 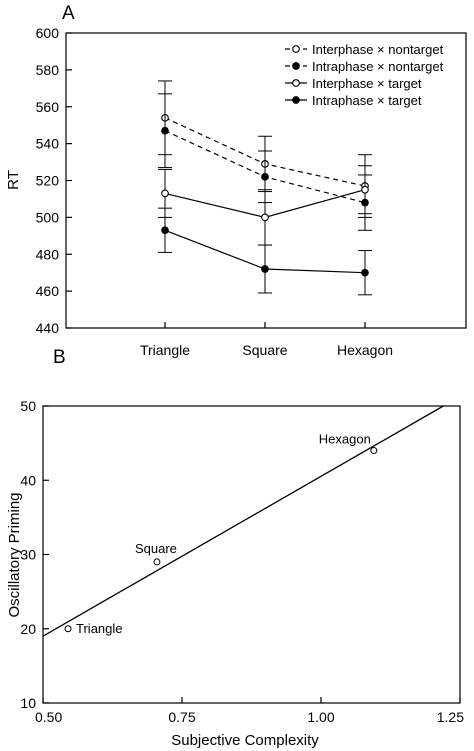 I want to click on panel-a-y-tick-label: 540, so click(x=48, y=144).